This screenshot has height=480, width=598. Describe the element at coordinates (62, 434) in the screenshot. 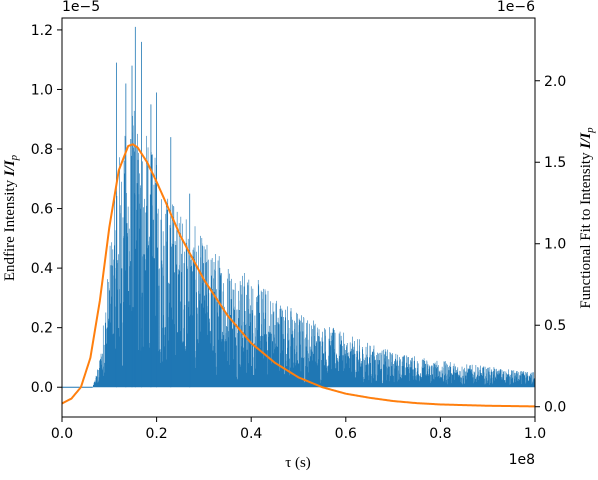

I see `x-tick-label: 0.0` at that location.